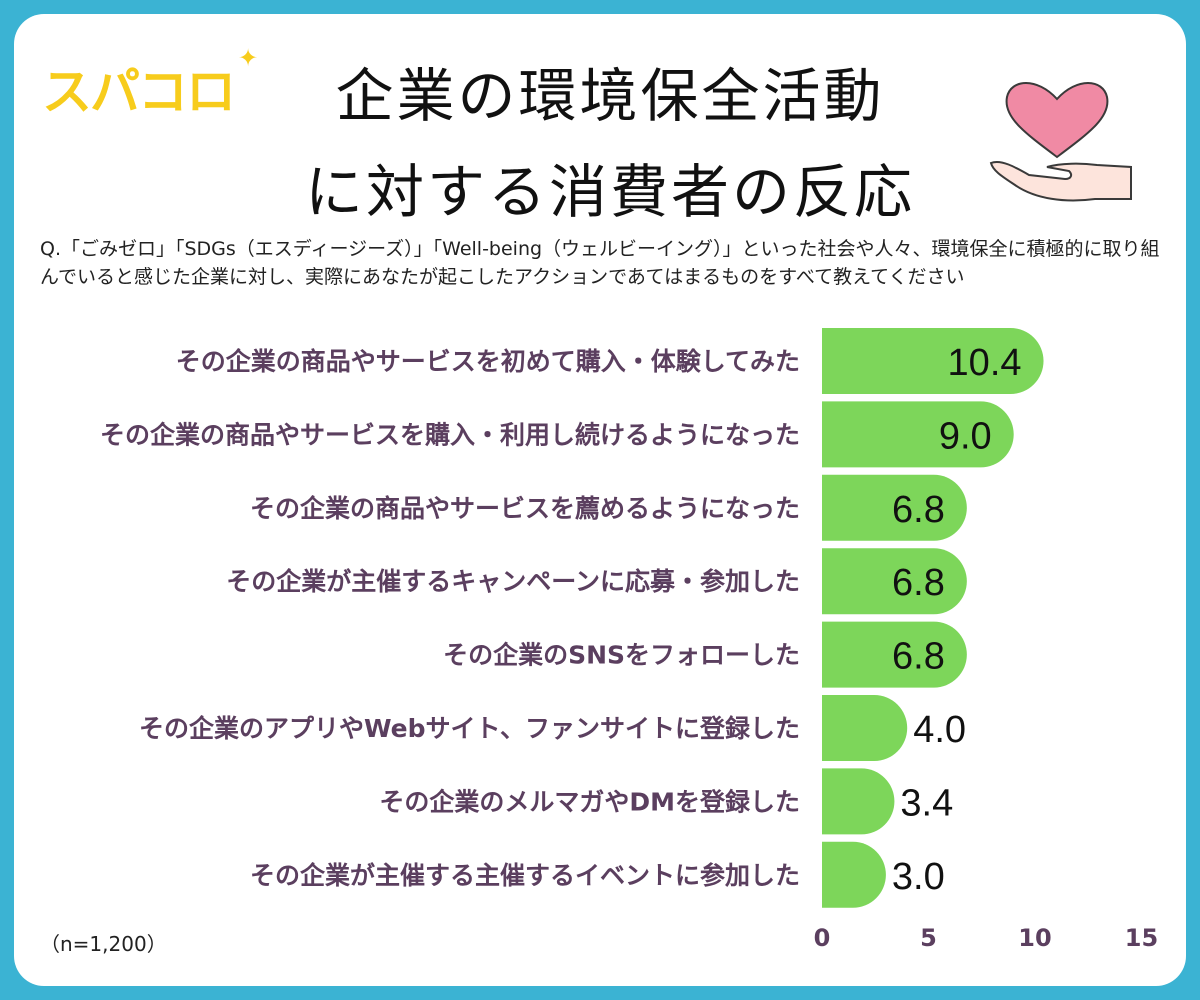 The image size is (1200, 1000). What do you see at coordinates (918, 657) in the screenshot?
I see `value-label-5: 6.8` at bounding box center [918, 657].